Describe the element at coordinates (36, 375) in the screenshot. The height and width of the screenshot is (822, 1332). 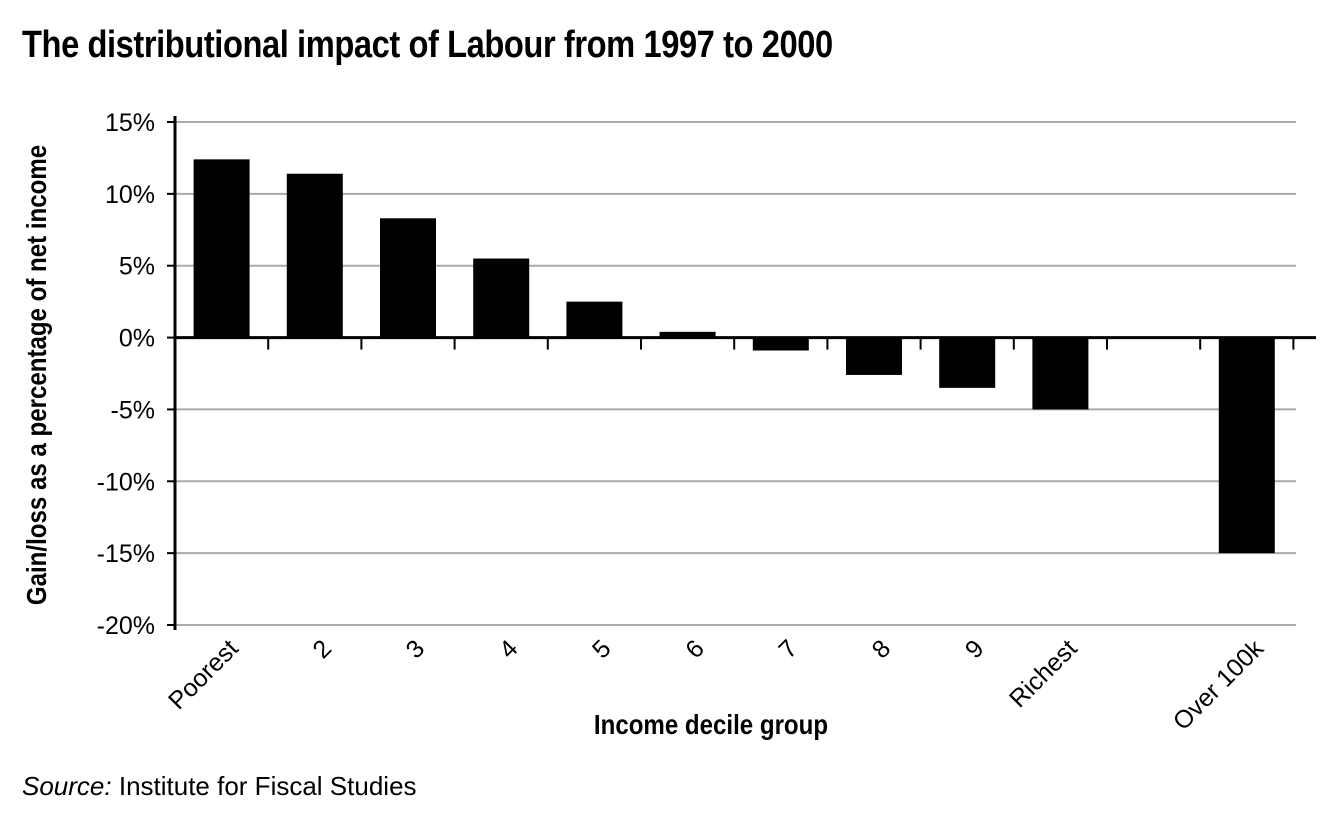
I see `y-axis-title: Gain/loss as a percentage of net income` at that location.